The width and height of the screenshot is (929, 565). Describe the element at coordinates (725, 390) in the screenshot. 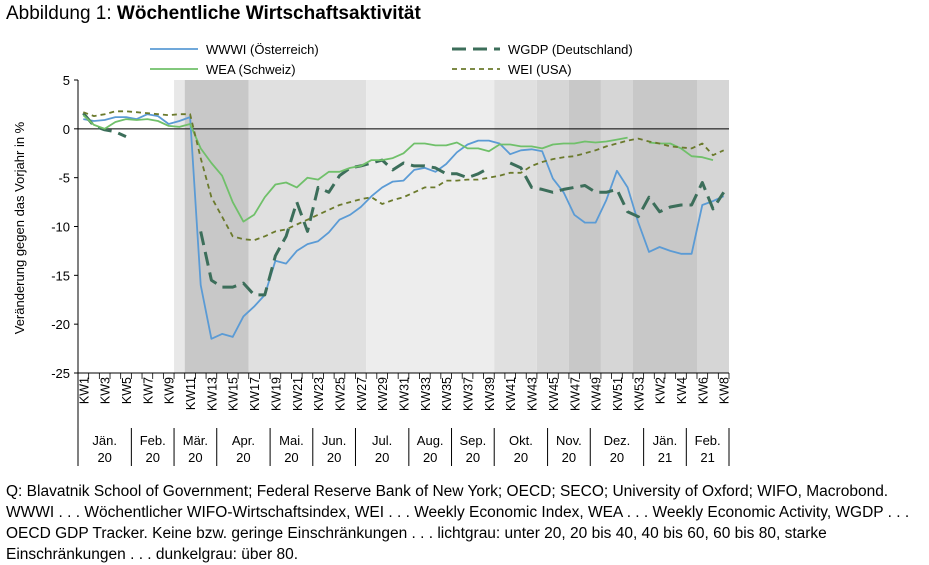

I see `x-tick-label: KW8` at that location.